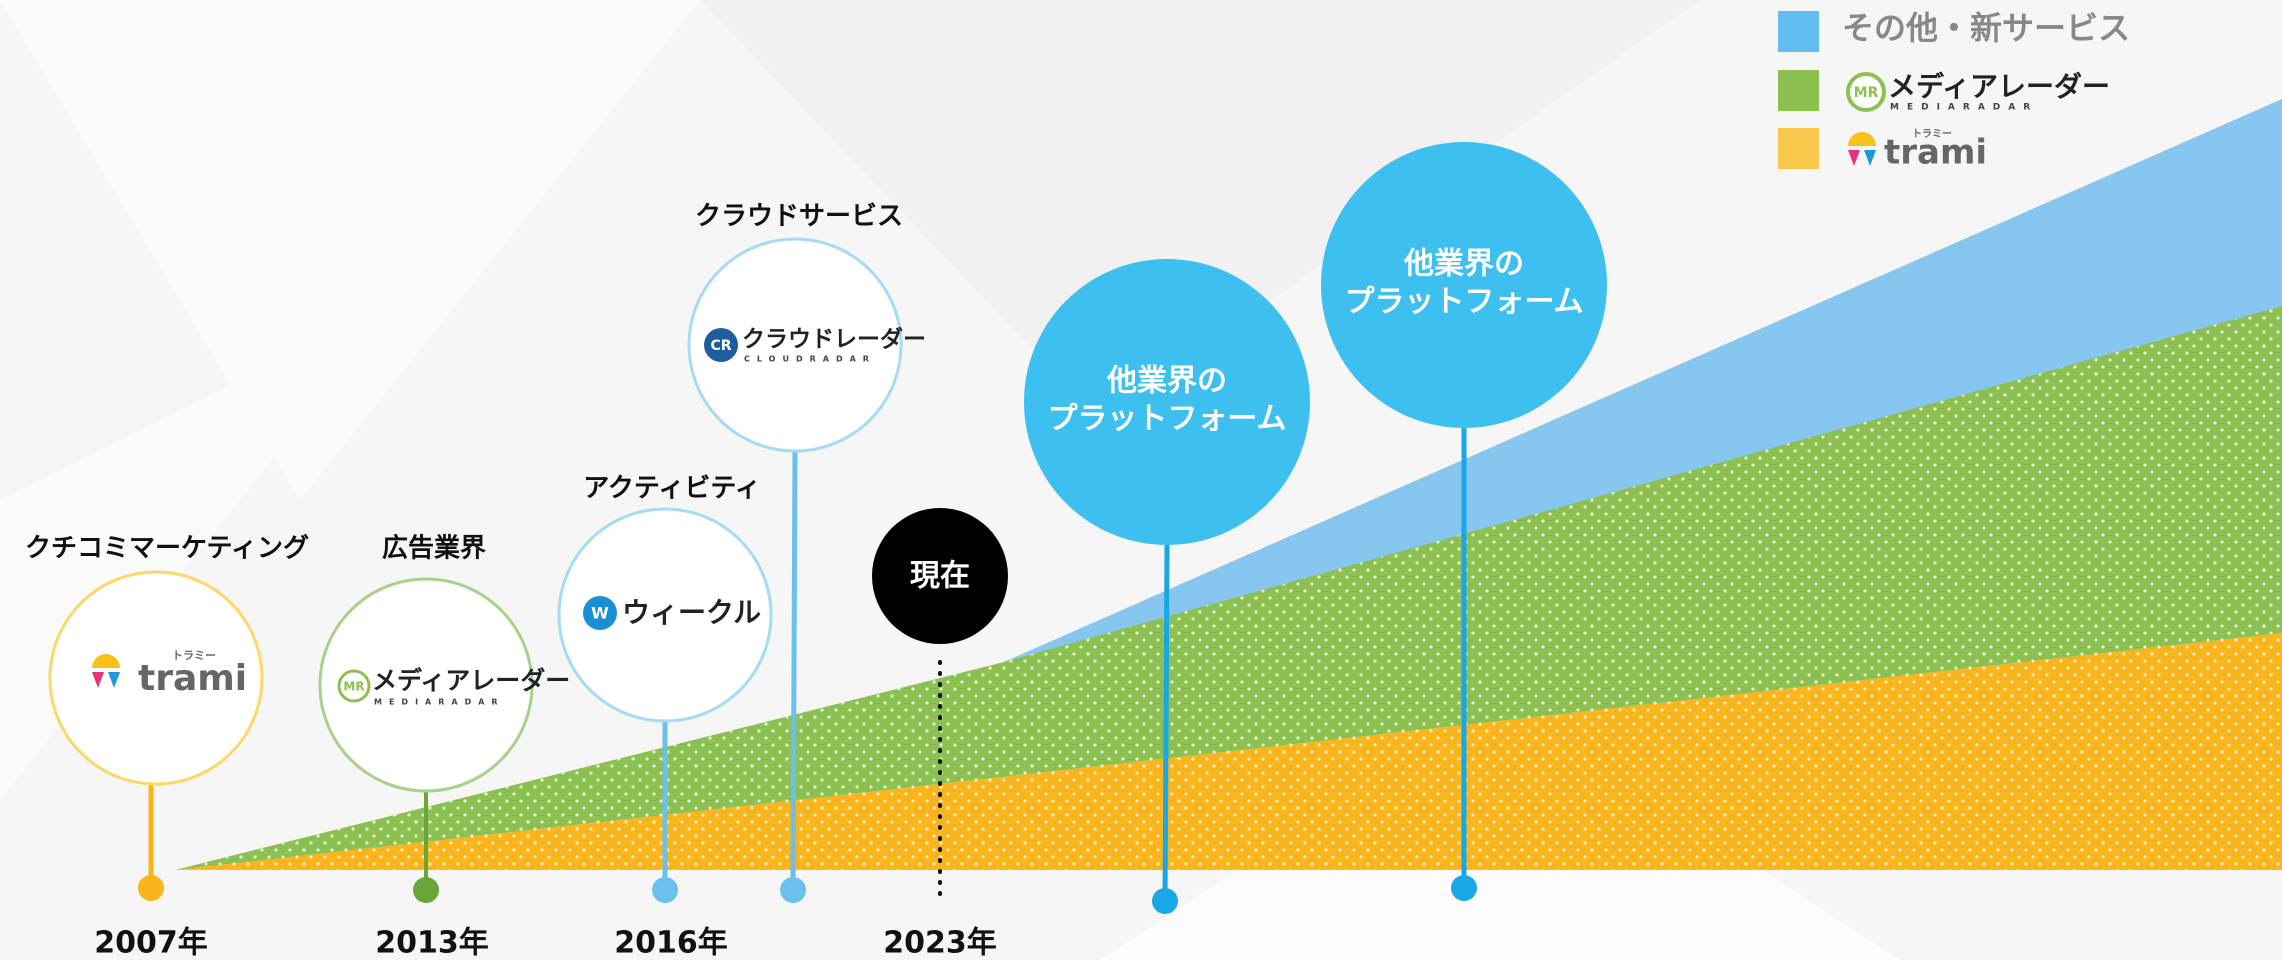  I want to click on milestone: MR メディアレーダー MEDIARADAR 広告業界 2013年, so click(444, 746).